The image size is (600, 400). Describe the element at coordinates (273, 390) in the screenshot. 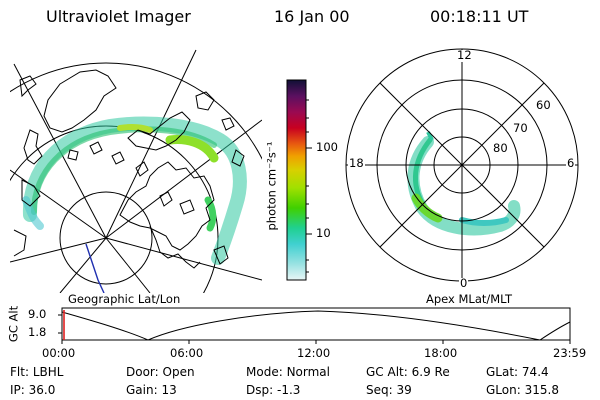

I see `status-dsp: Dsp: -1.3` at that location.